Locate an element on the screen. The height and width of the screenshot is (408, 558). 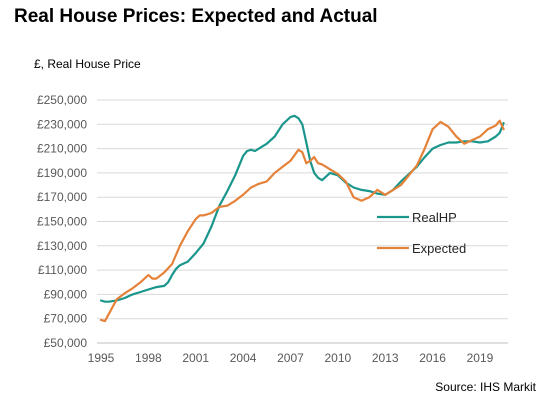
legend: RealHP Expected is located at coordinates (421, 233).